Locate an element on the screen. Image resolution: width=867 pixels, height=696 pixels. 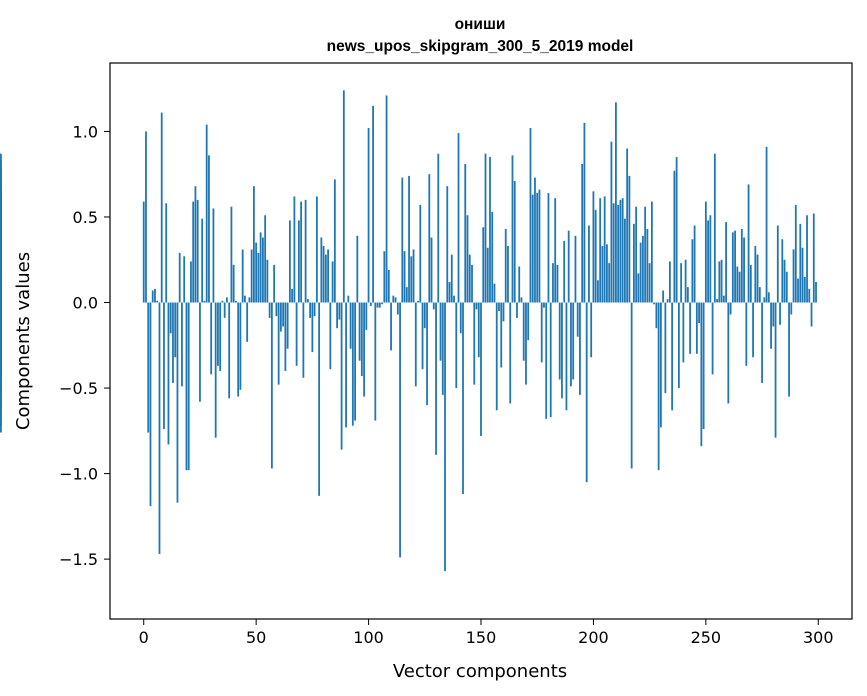
x-axis-ticks: 0 50 100 150 200 250 300 is located at coordinates (486, 633).